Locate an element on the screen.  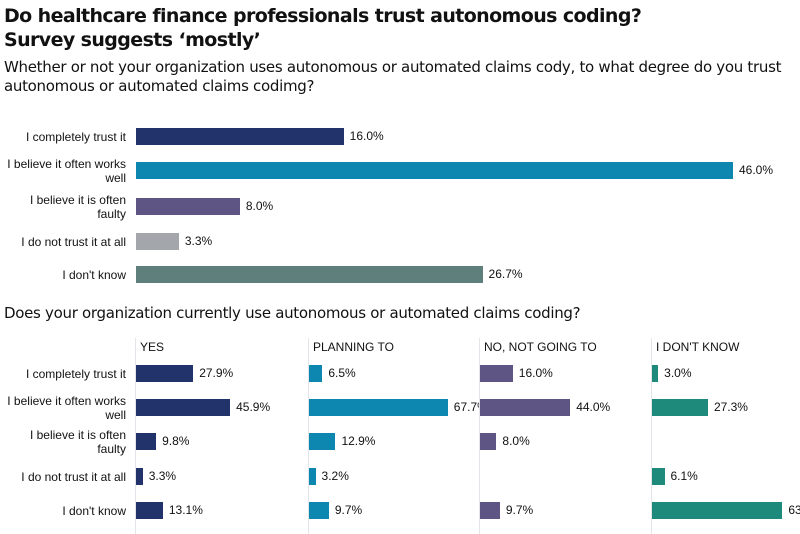
data-label: 13.1% is located at coordinates (185, 510).